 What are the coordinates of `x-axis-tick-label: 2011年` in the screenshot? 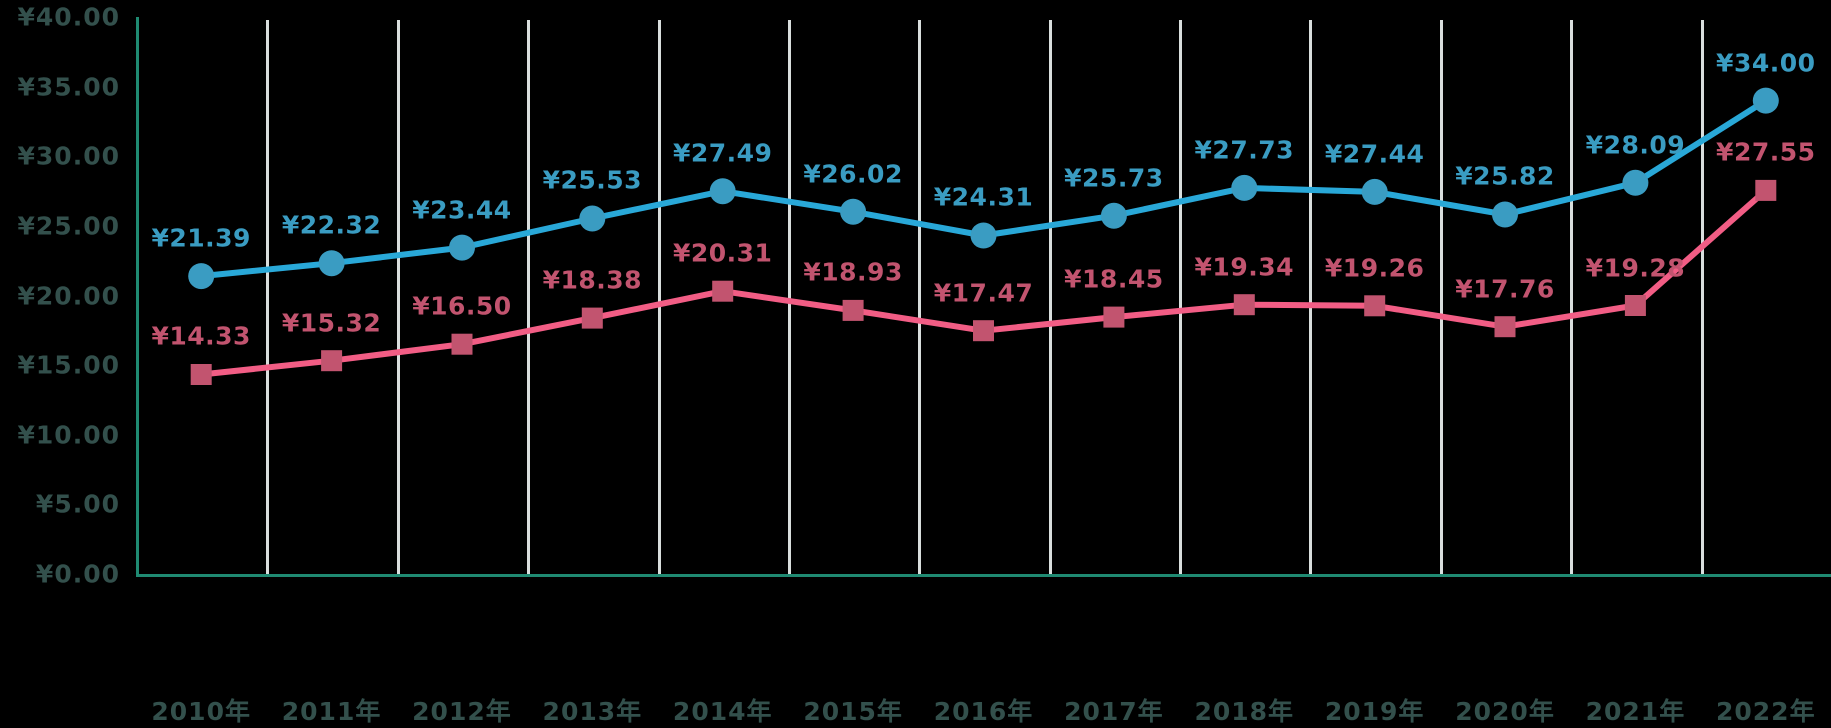 It's located at (331, 711).